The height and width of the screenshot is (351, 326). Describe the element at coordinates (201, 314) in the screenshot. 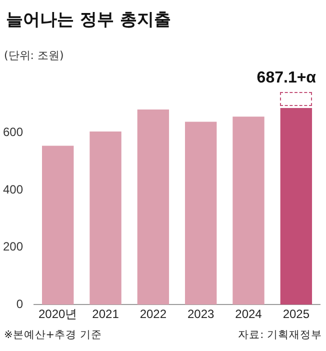

I see `x-tick-label: 2023` at that location.